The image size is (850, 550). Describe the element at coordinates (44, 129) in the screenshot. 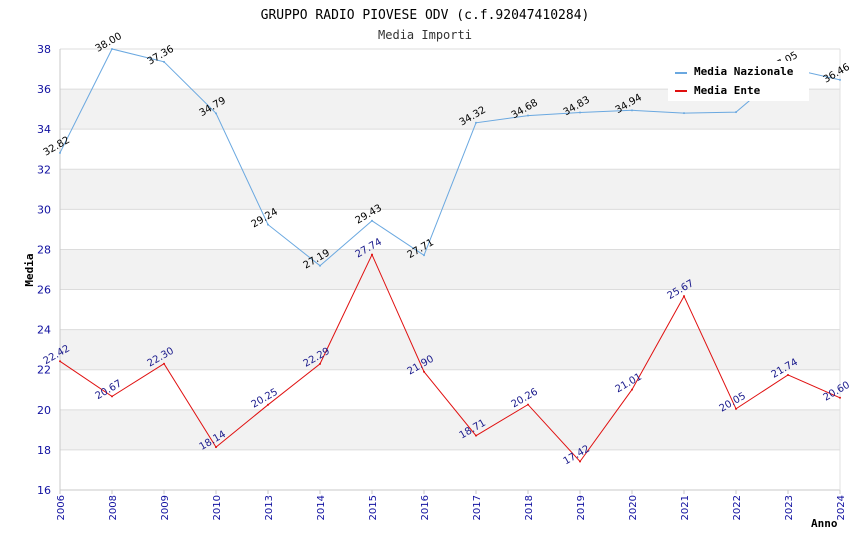

I see `y-tick-label: 34` at that location.